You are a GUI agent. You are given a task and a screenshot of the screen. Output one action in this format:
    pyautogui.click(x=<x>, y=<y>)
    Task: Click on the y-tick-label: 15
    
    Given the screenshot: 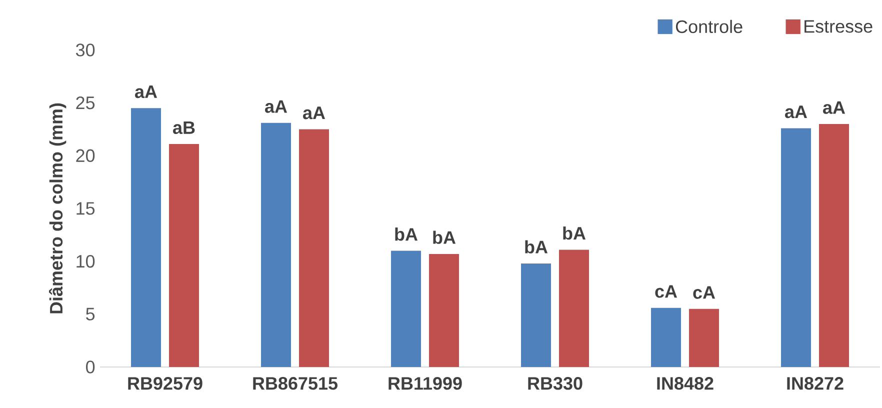 What is the action you would take?
    pyautogui.click(x=85, y=208)
    